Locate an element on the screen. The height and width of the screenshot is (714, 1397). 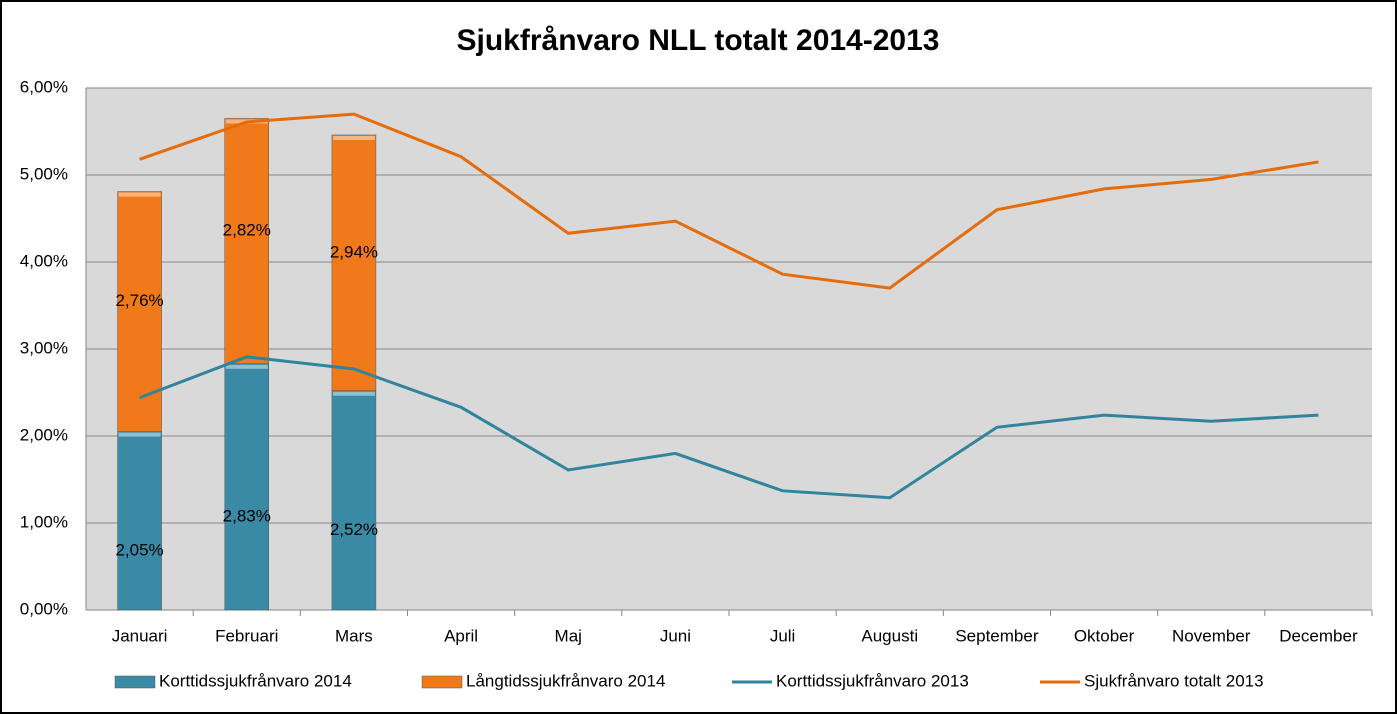
x-tick-label: November is located at coordinates (1211, 635).